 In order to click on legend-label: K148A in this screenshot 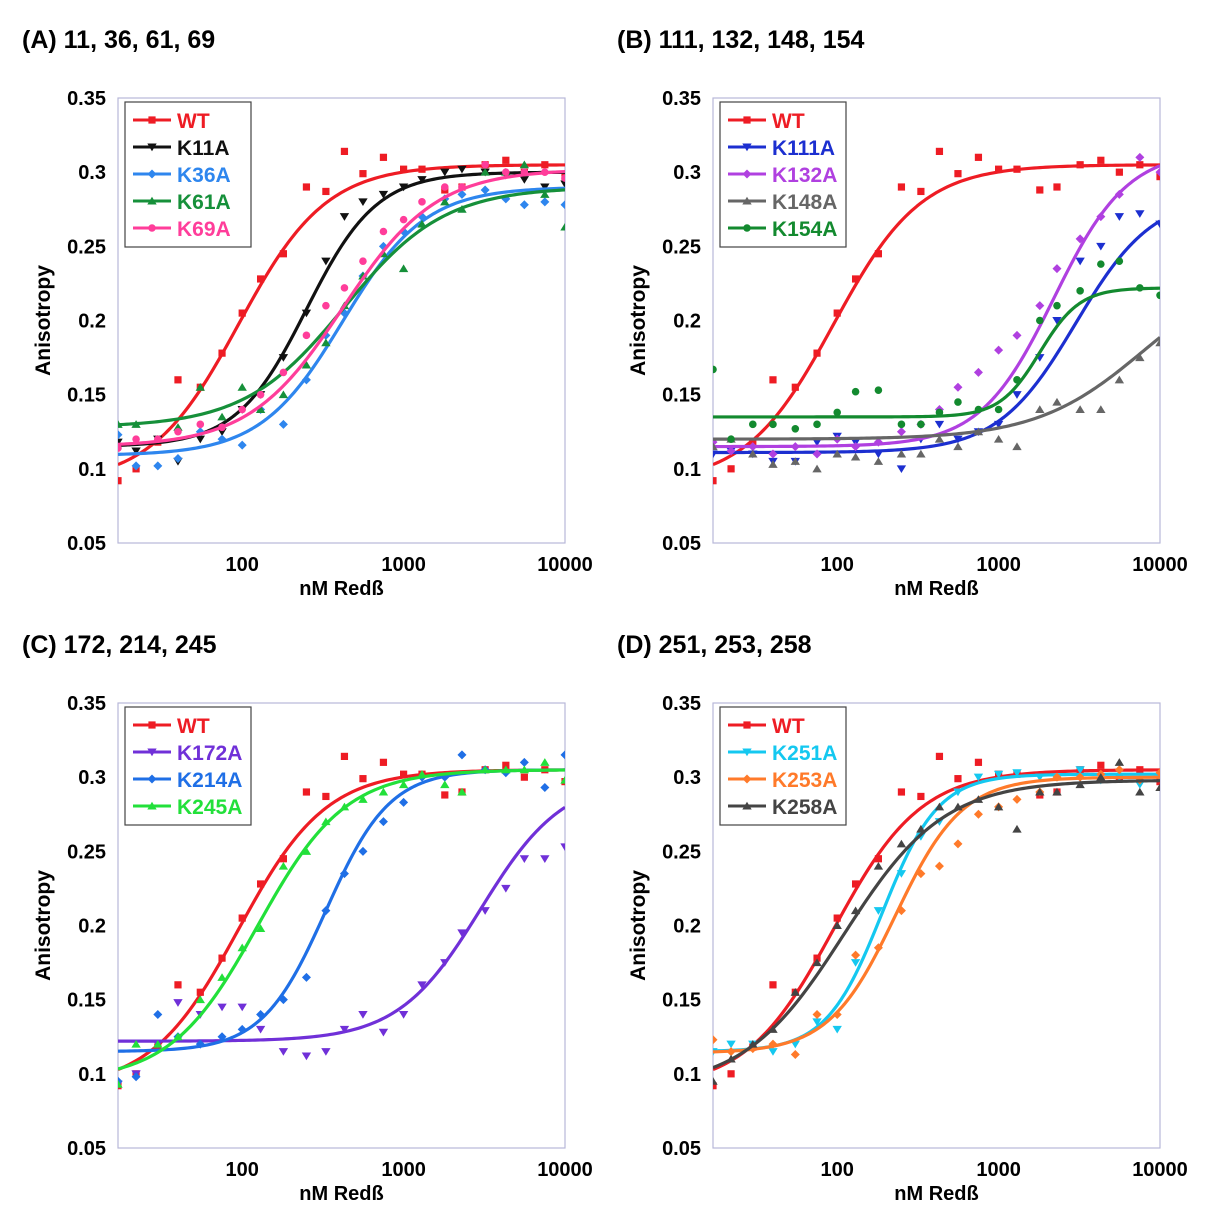, I will do `click(804, 202)`.